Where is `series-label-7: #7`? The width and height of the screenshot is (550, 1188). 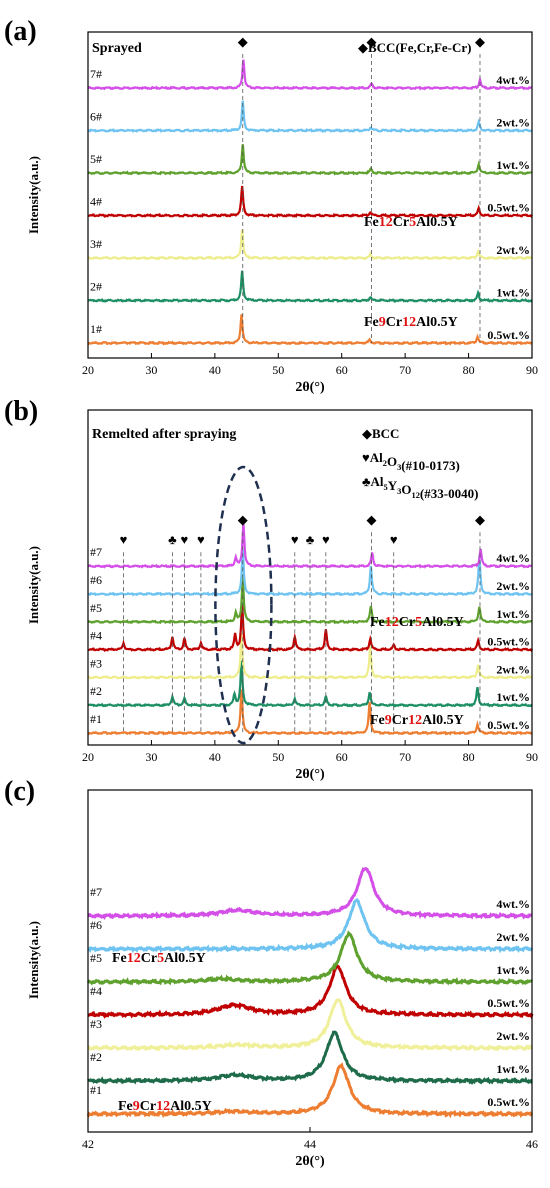
series-label-7: #7 is located at coordinates (96, 552).